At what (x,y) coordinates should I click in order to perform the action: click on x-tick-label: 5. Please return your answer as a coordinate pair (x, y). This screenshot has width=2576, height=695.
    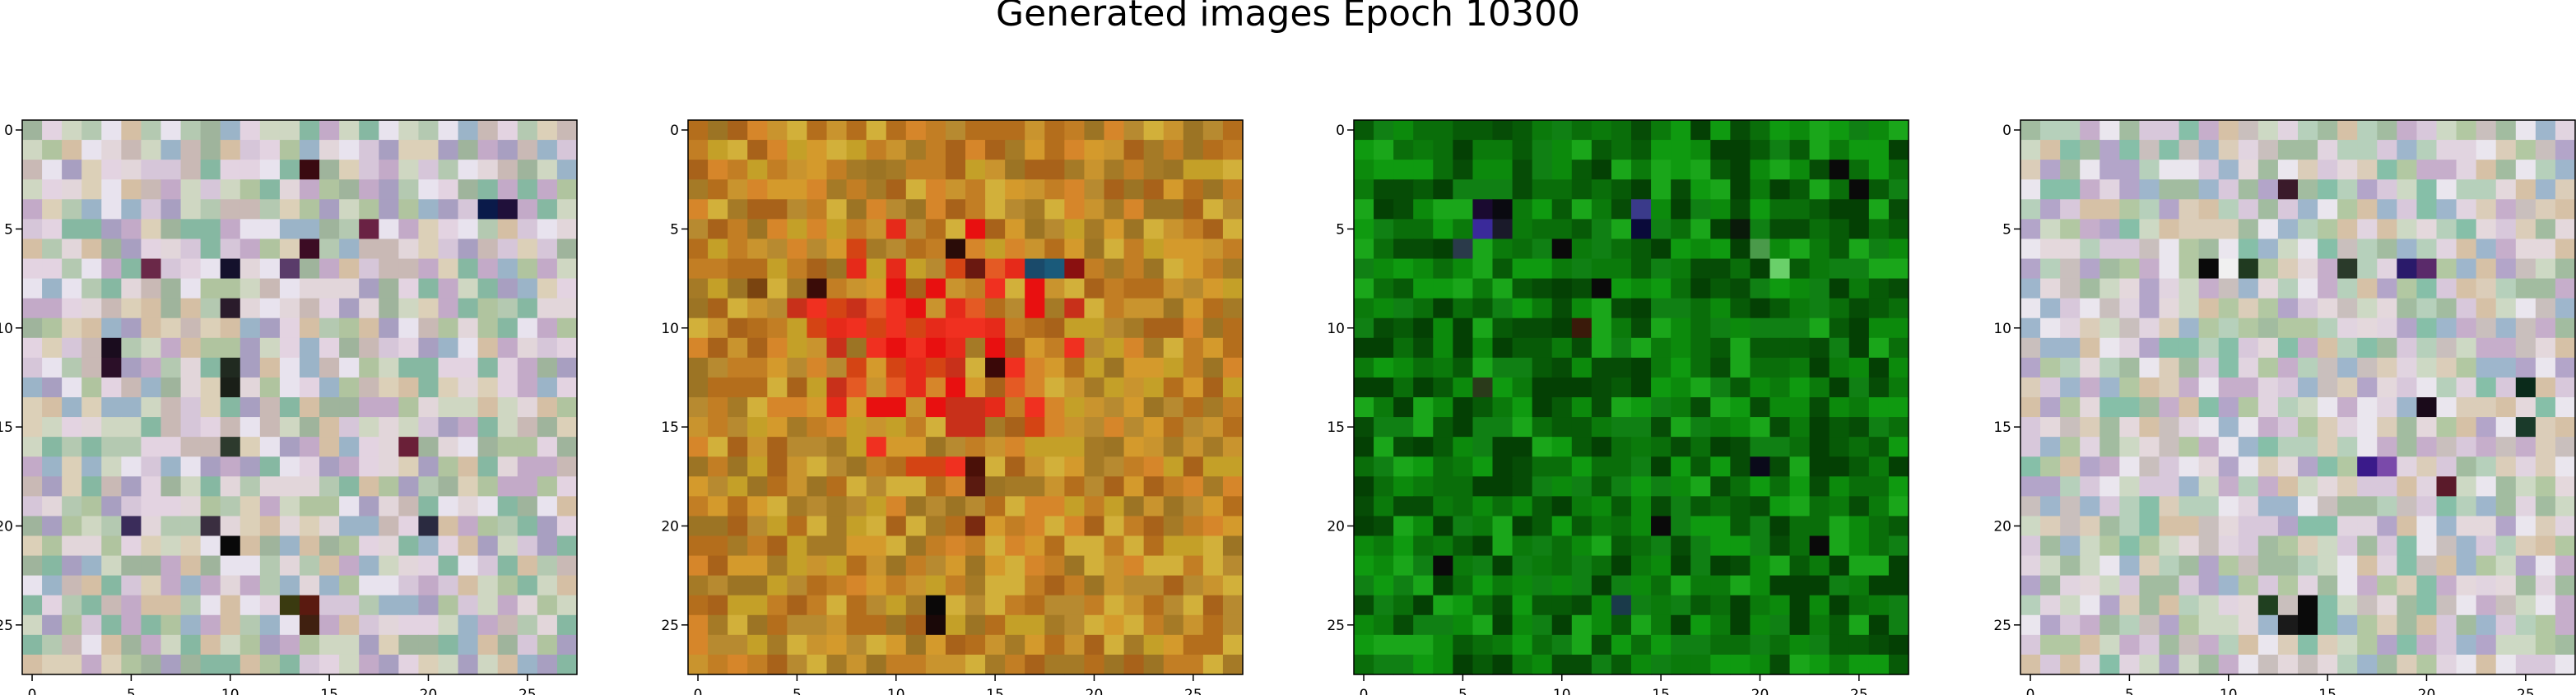
    Looking at the image, I should click on (131, 691).